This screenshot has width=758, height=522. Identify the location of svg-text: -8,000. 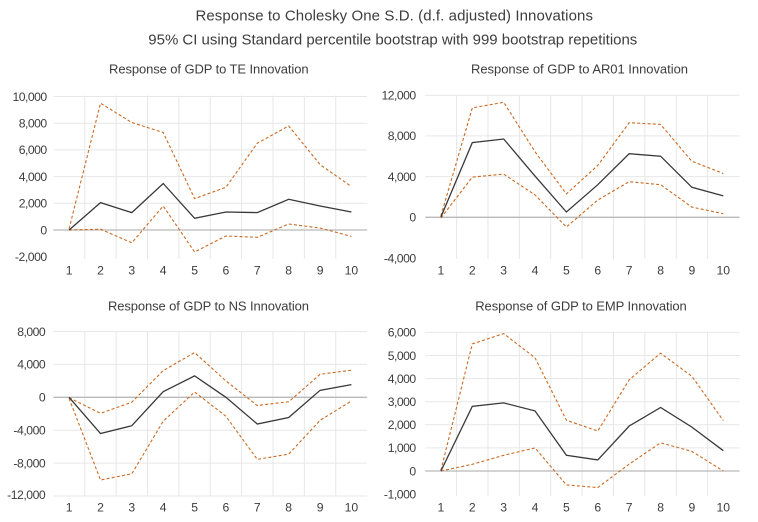
(29, 463).